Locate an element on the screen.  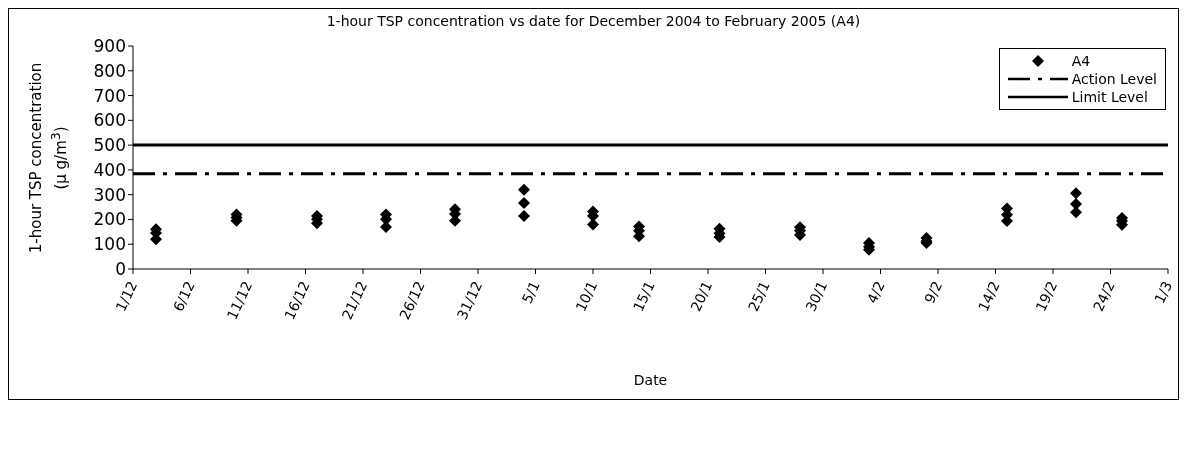
x-tick-label: 30/1 is located at coordinates (816, 296).